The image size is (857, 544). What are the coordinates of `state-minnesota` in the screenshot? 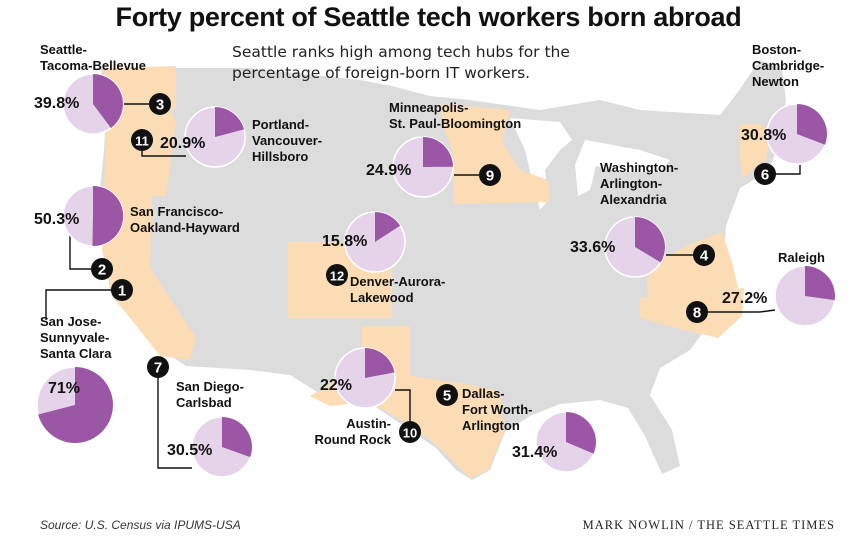 It's located at (495, 154).